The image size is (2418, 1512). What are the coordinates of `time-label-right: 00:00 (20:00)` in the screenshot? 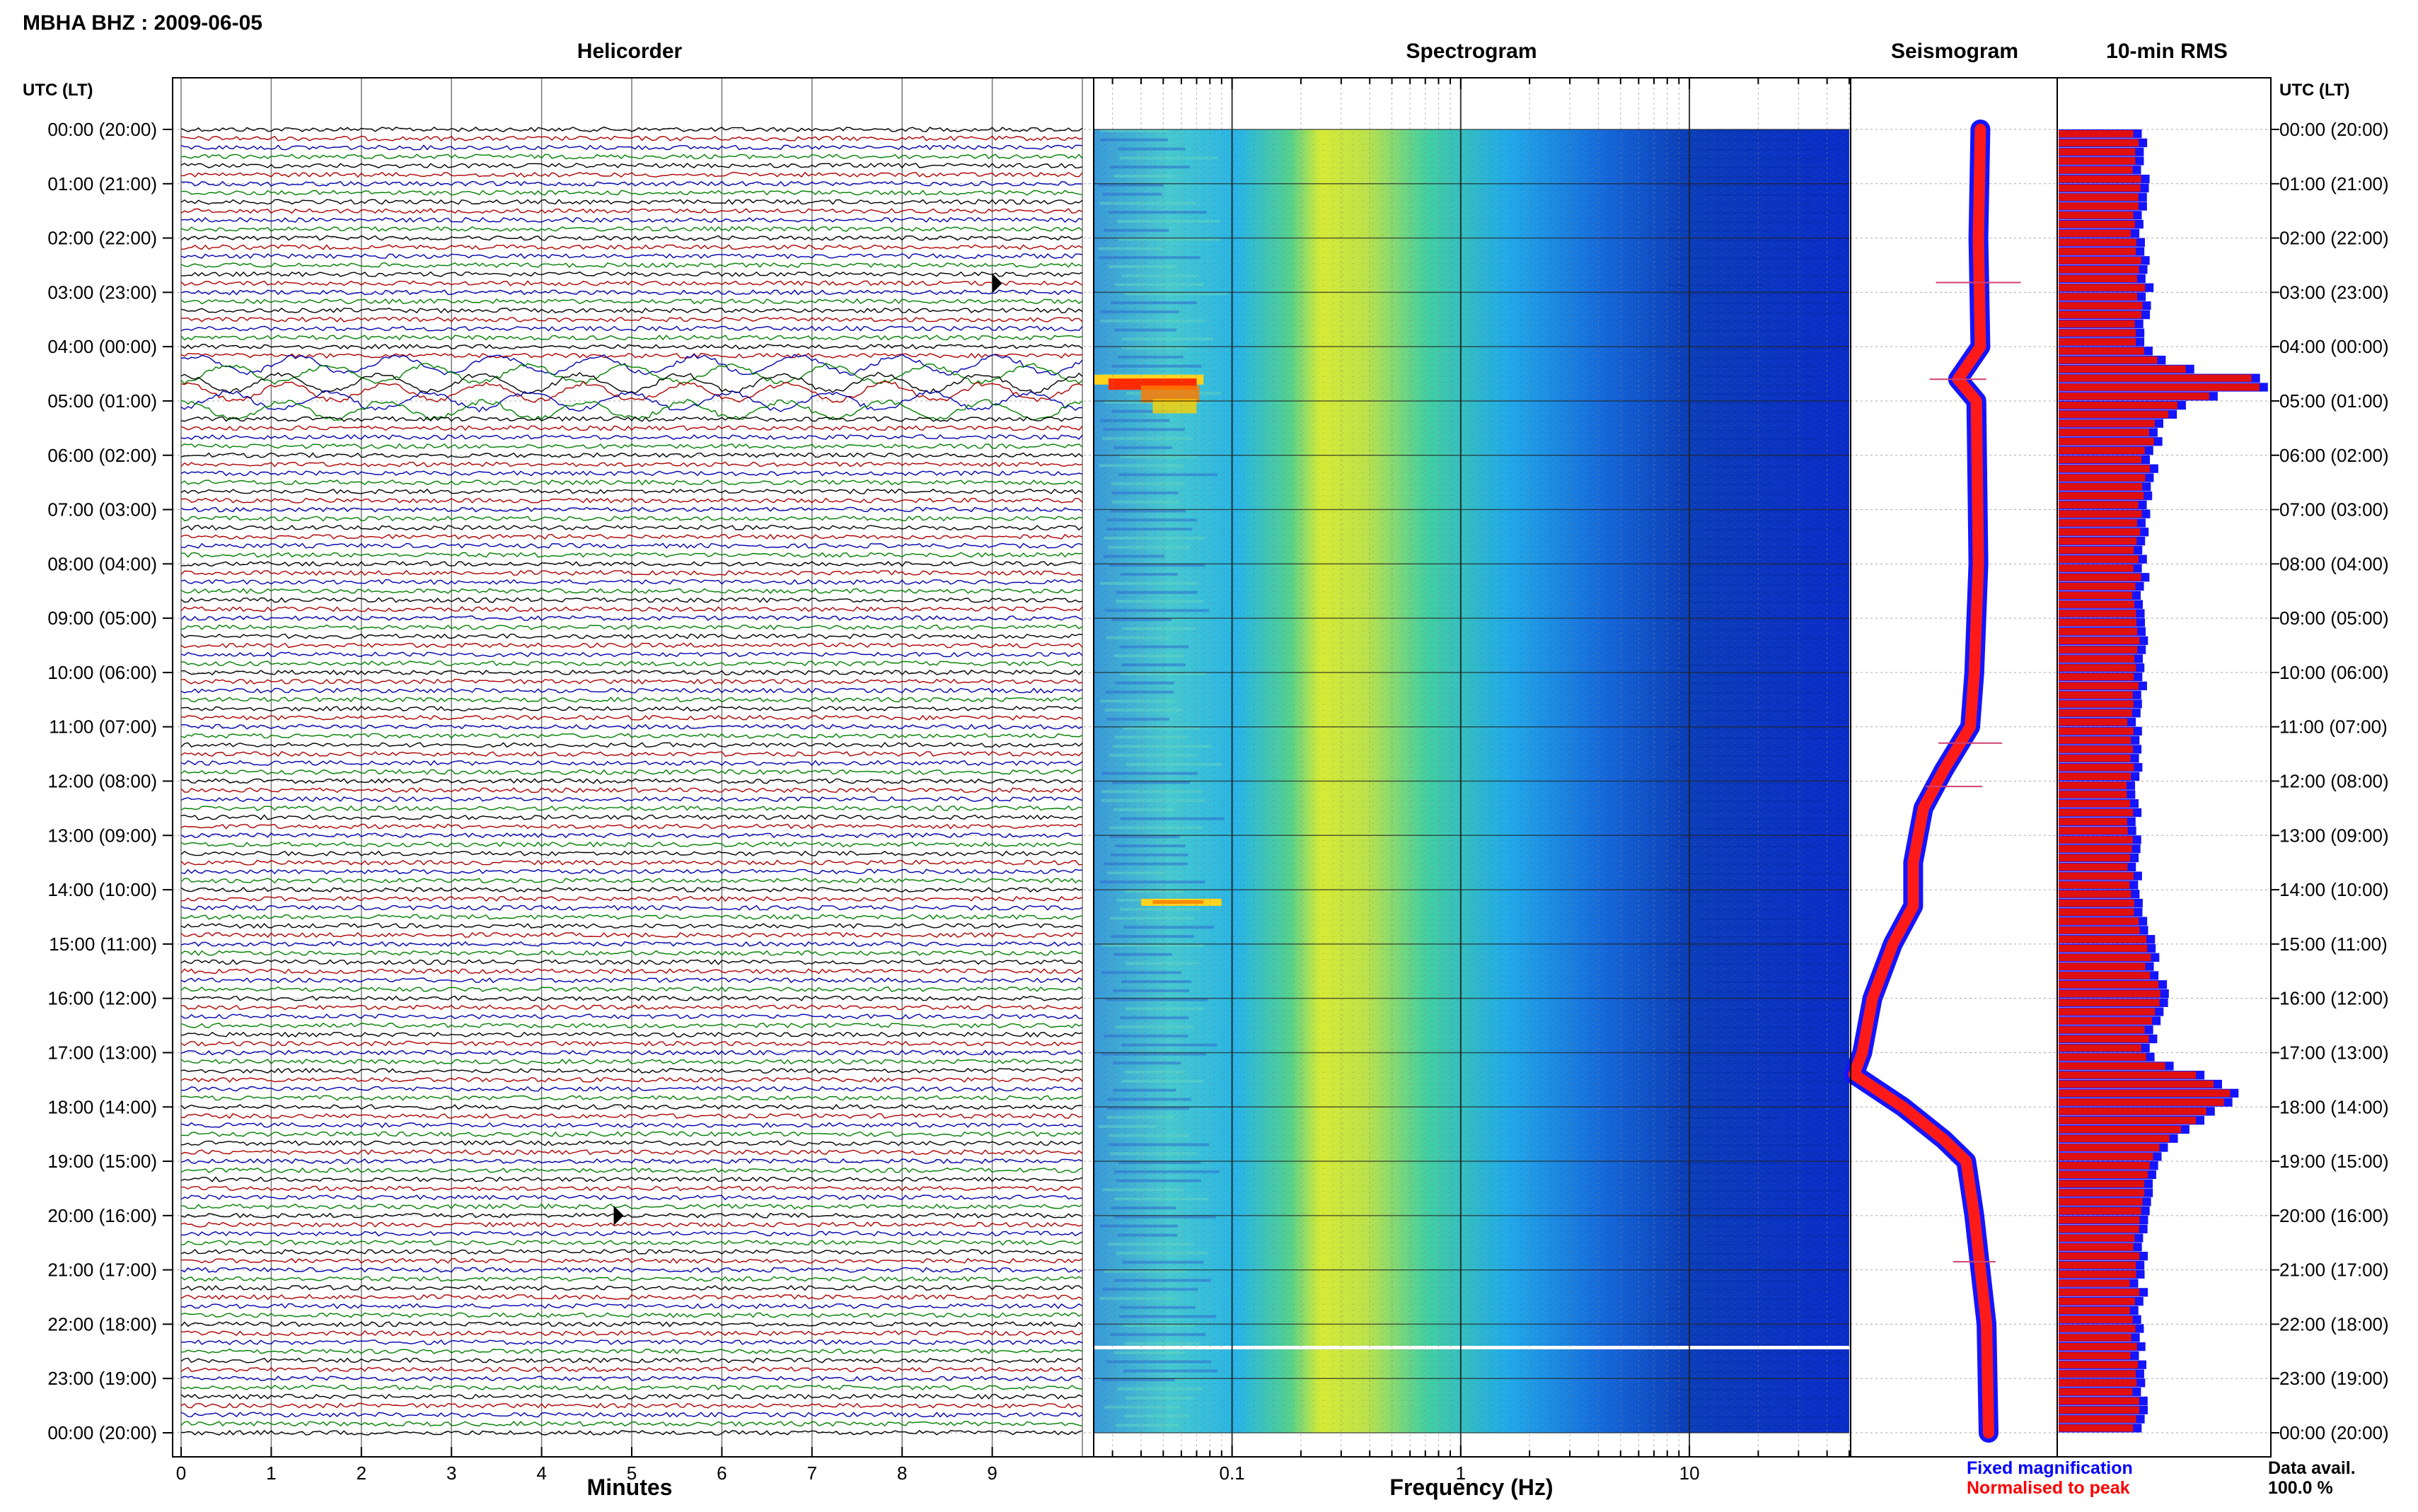 It's located at (2334, 1432).